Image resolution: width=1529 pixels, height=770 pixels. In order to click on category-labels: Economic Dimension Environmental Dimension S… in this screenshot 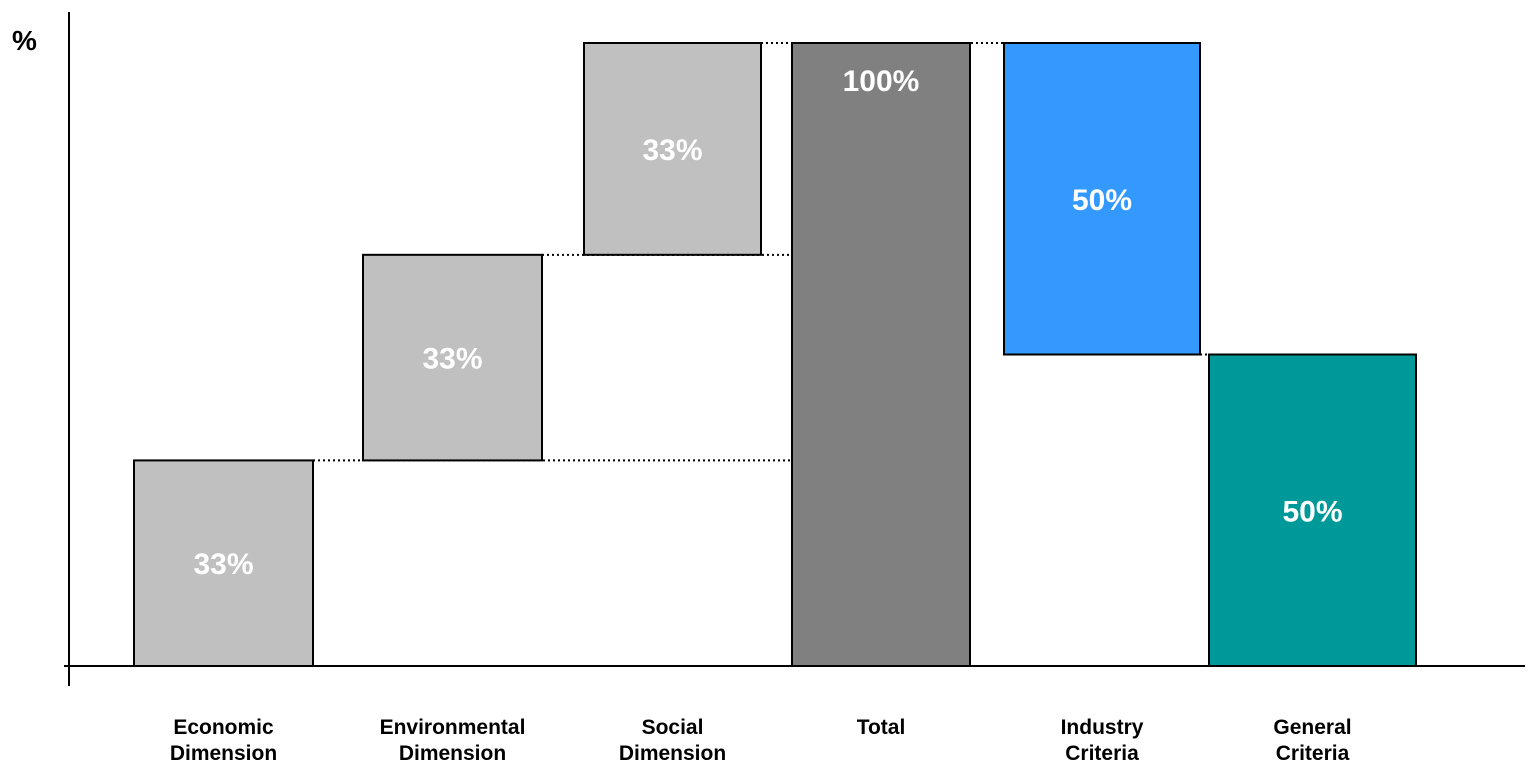, I will do `click(761, 740)`.